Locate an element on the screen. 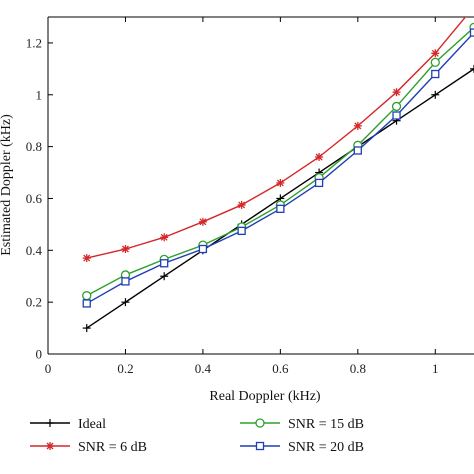 The height and width of the screenshot is (474, 474). y-tick-label: 0.6 is located at coordinates (34, 198).